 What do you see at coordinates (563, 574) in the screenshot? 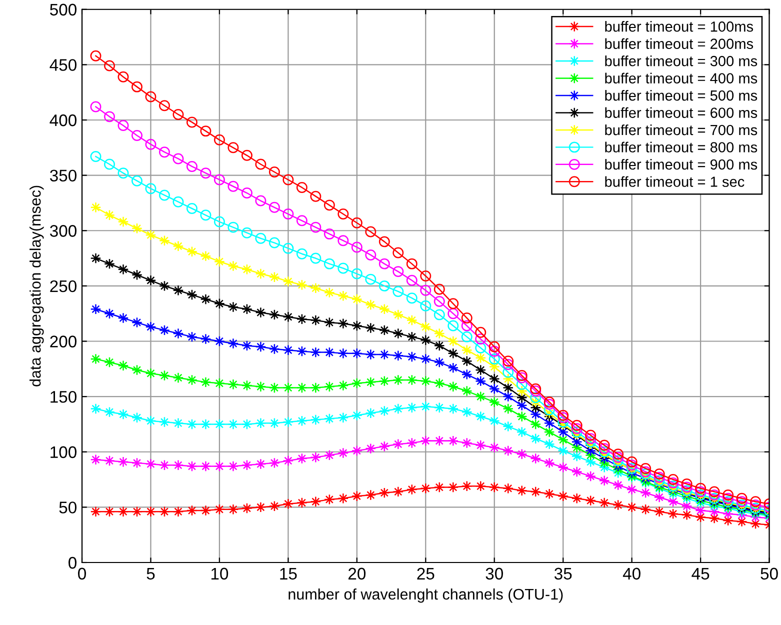
I see `x-tick-label: 35` at bounding box center [563, 574].